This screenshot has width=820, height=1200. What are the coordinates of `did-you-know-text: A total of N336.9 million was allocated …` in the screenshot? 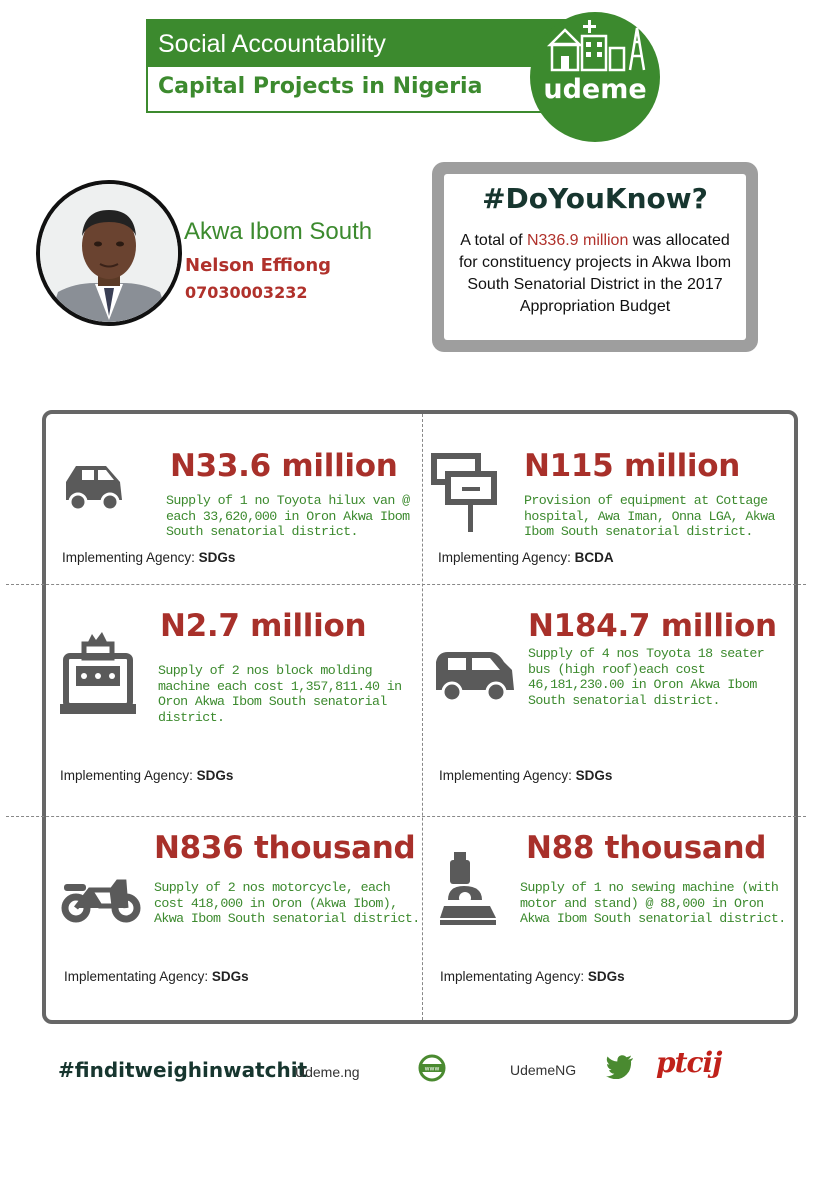 It's located at (595, 274).